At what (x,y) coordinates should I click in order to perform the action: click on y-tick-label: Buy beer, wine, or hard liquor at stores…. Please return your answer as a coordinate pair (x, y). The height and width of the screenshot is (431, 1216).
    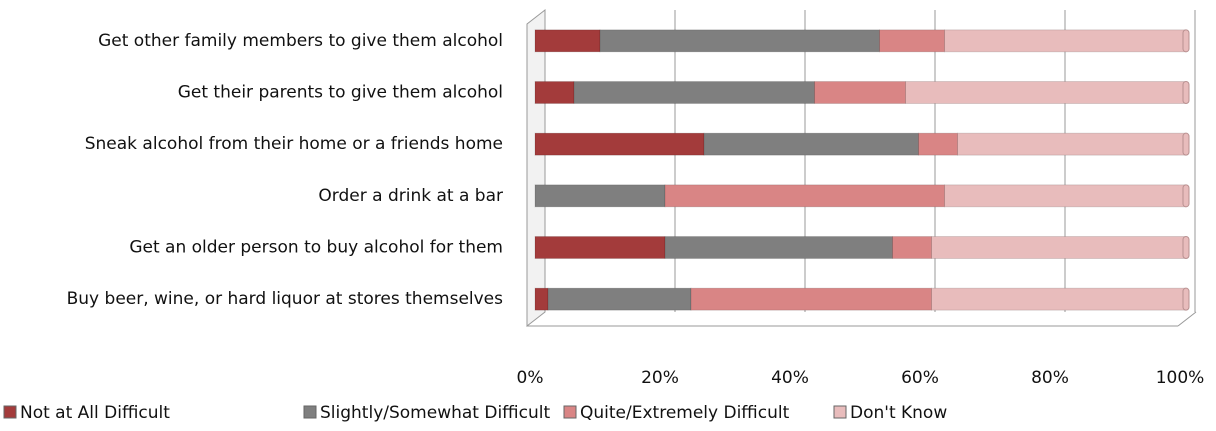
    Looking at the image, I should click on (285, 299).